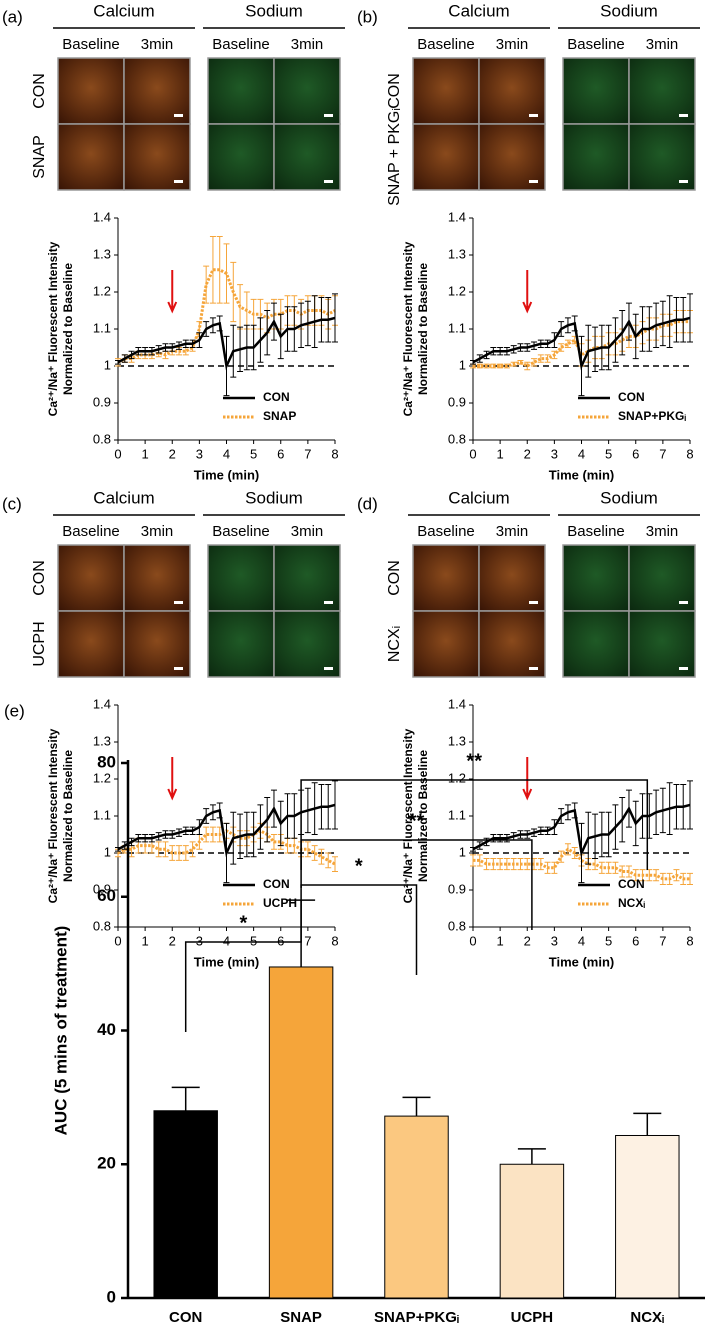  I want to click on image-time-label: 3min, so click(307, 44).